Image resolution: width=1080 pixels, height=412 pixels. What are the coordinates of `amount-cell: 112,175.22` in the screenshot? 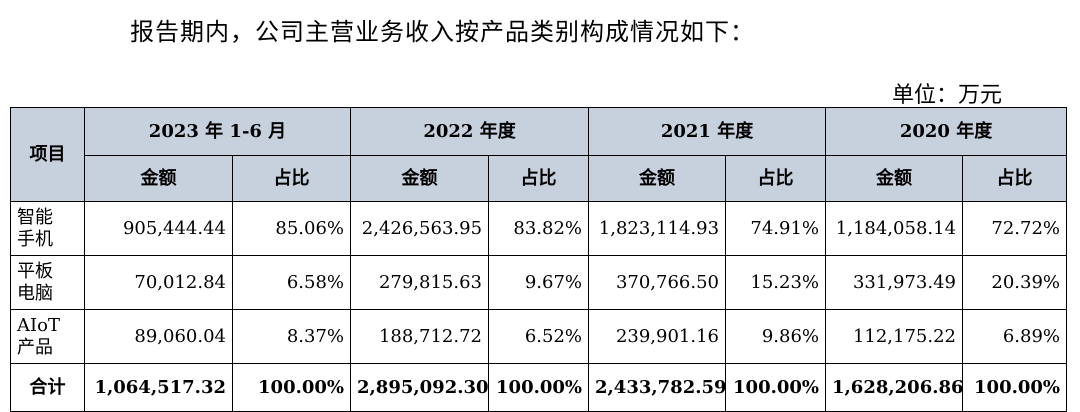 It's located at (894, 336).